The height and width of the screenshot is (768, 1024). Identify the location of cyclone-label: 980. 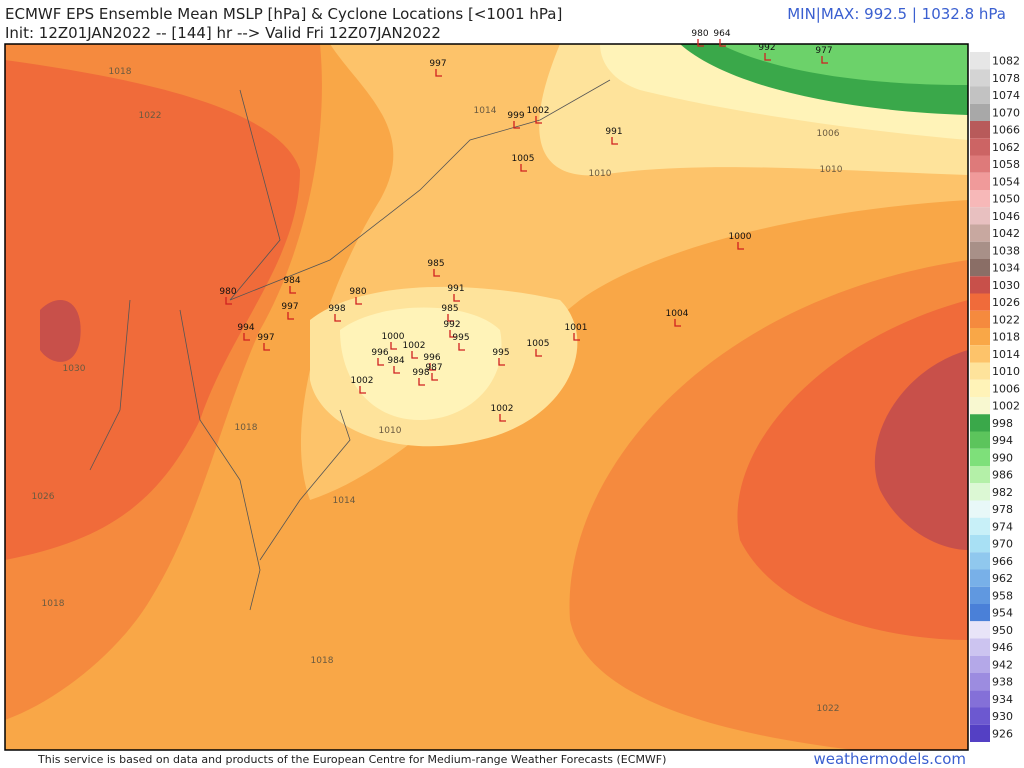
(357, 292).